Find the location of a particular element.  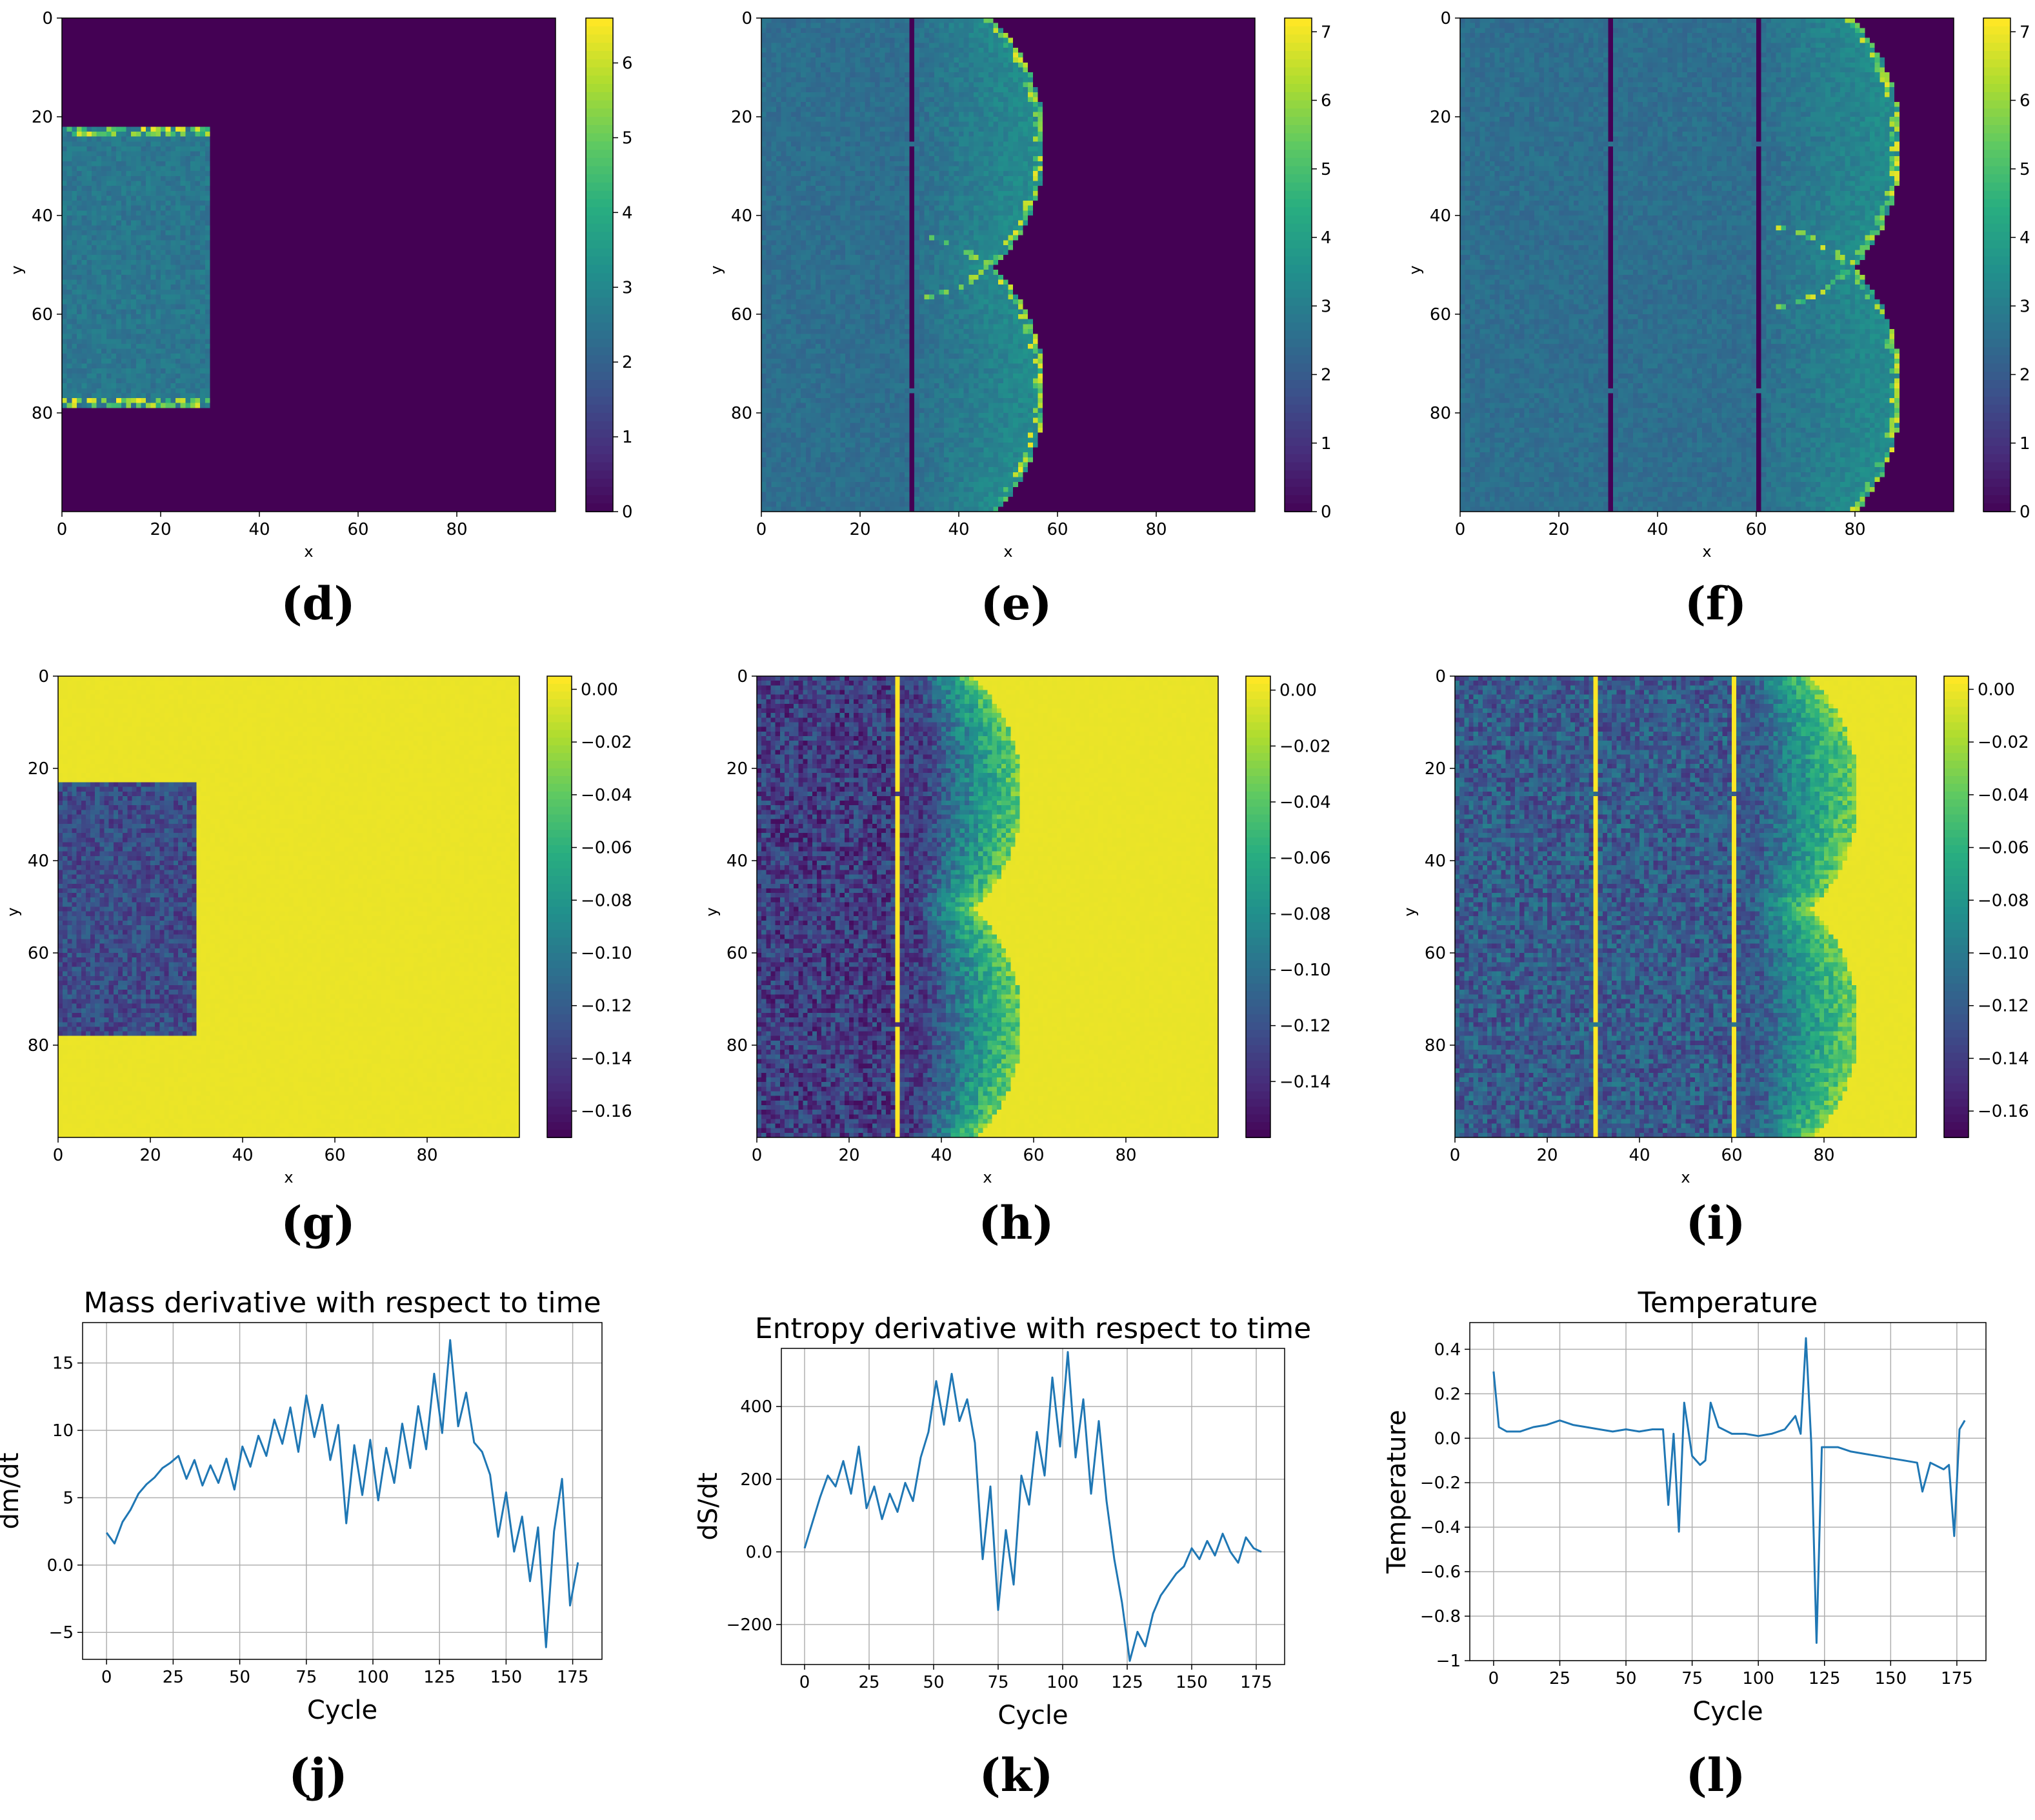

x-tick-label: 75 is located at coordinates (997, 1682).